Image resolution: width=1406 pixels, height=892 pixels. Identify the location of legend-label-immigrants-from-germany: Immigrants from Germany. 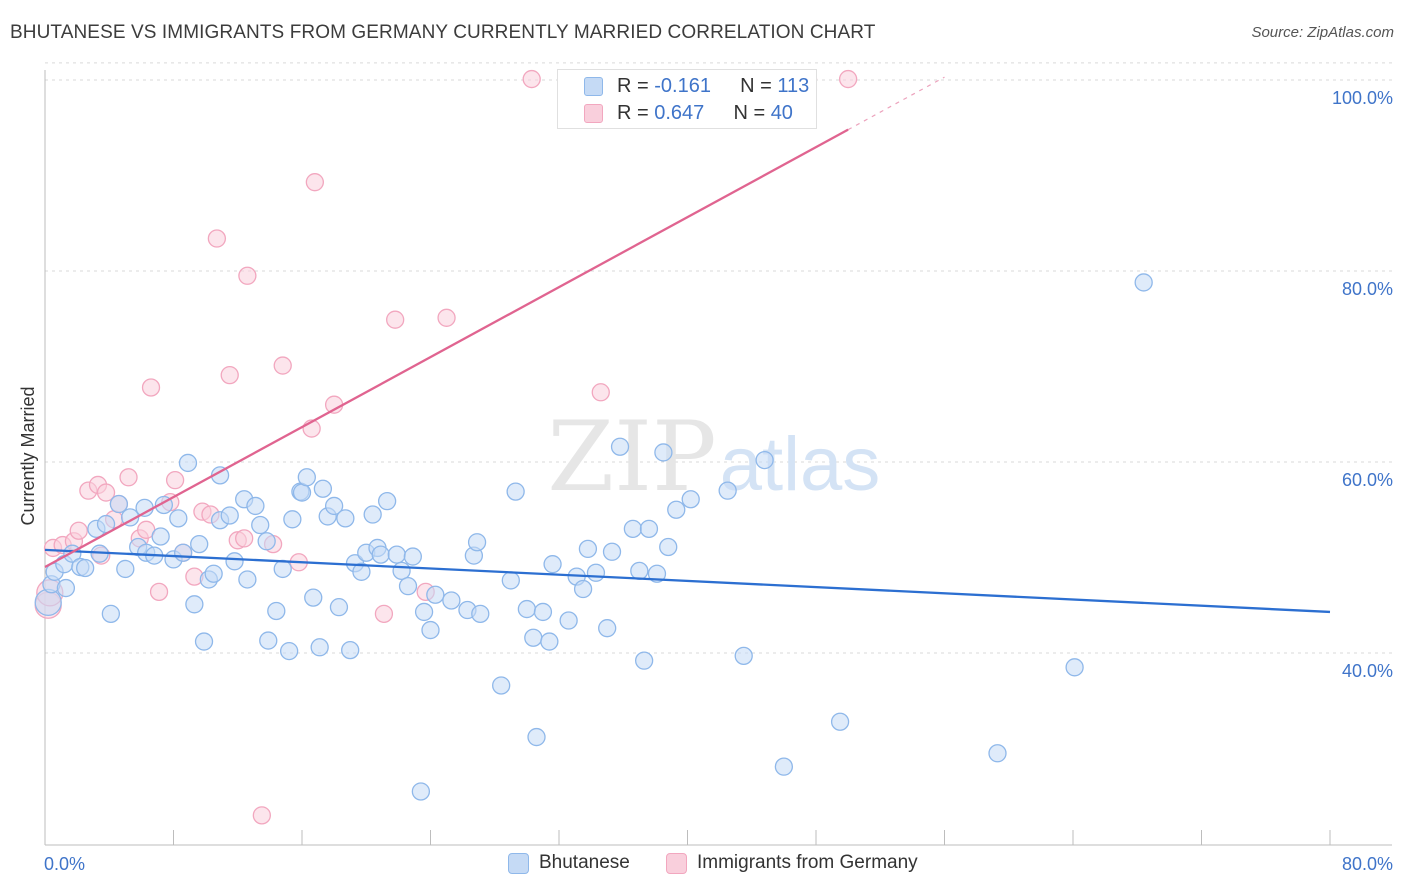
(807, 862).